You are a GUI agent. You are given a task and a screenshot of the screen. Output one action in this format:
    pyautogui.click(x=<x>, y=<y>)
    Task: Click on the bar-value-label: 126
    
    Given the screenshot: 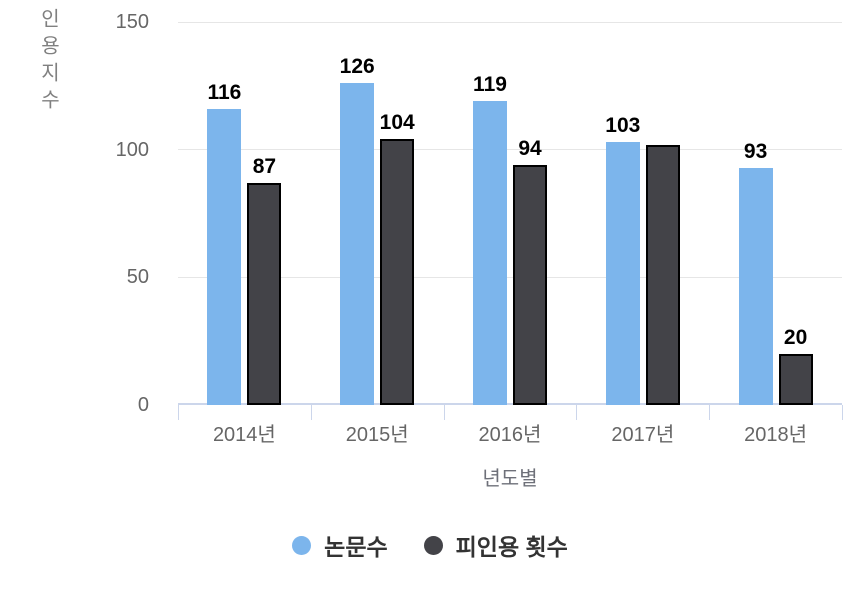 What is the action you would take?
    pyautogui.click(x=357, y=67)
    